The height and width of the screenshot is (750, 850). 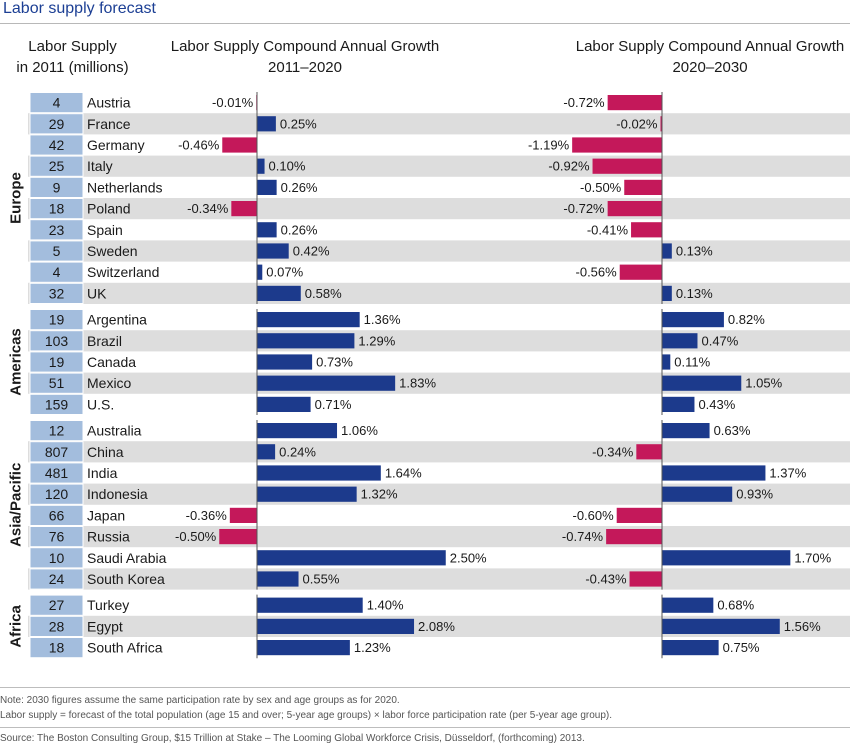 I want to click on source-divider, so click(x=425, y=727).